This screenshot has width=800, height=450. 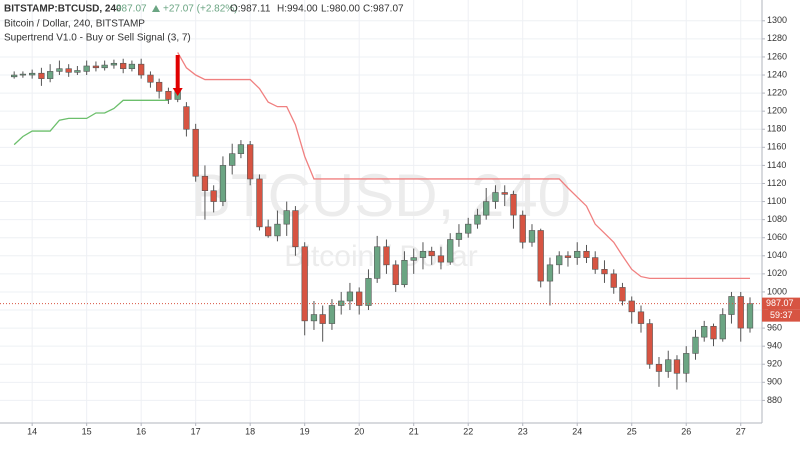 I want to click on x-tick-label: 23, so click(x=523, y=431).